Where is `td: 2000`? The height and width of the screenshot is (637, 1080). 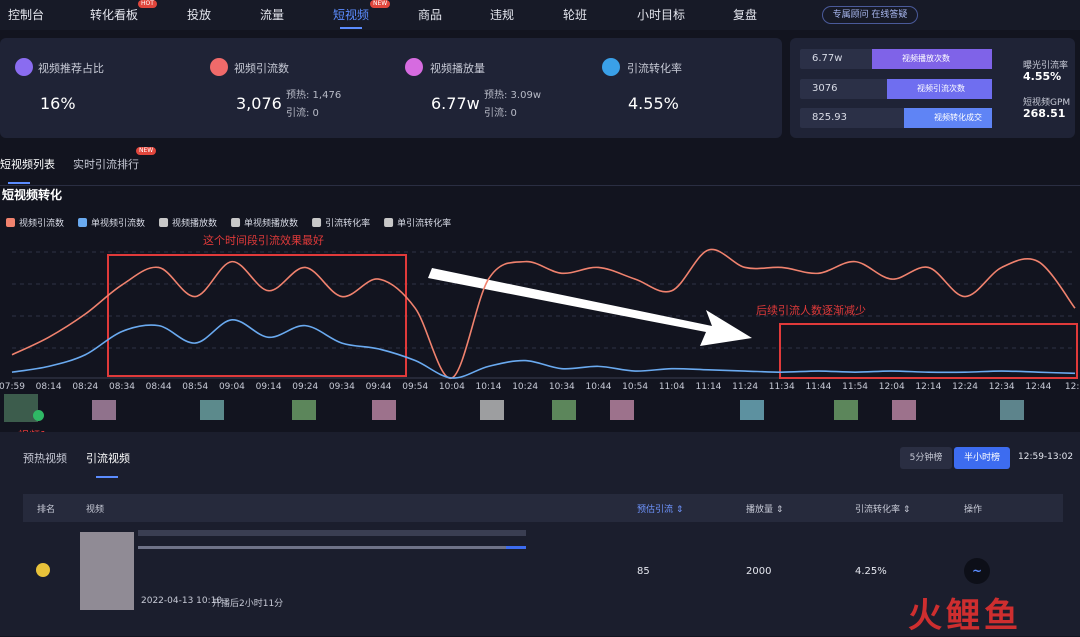 td: 2000 is located at coordinates (759, 571).